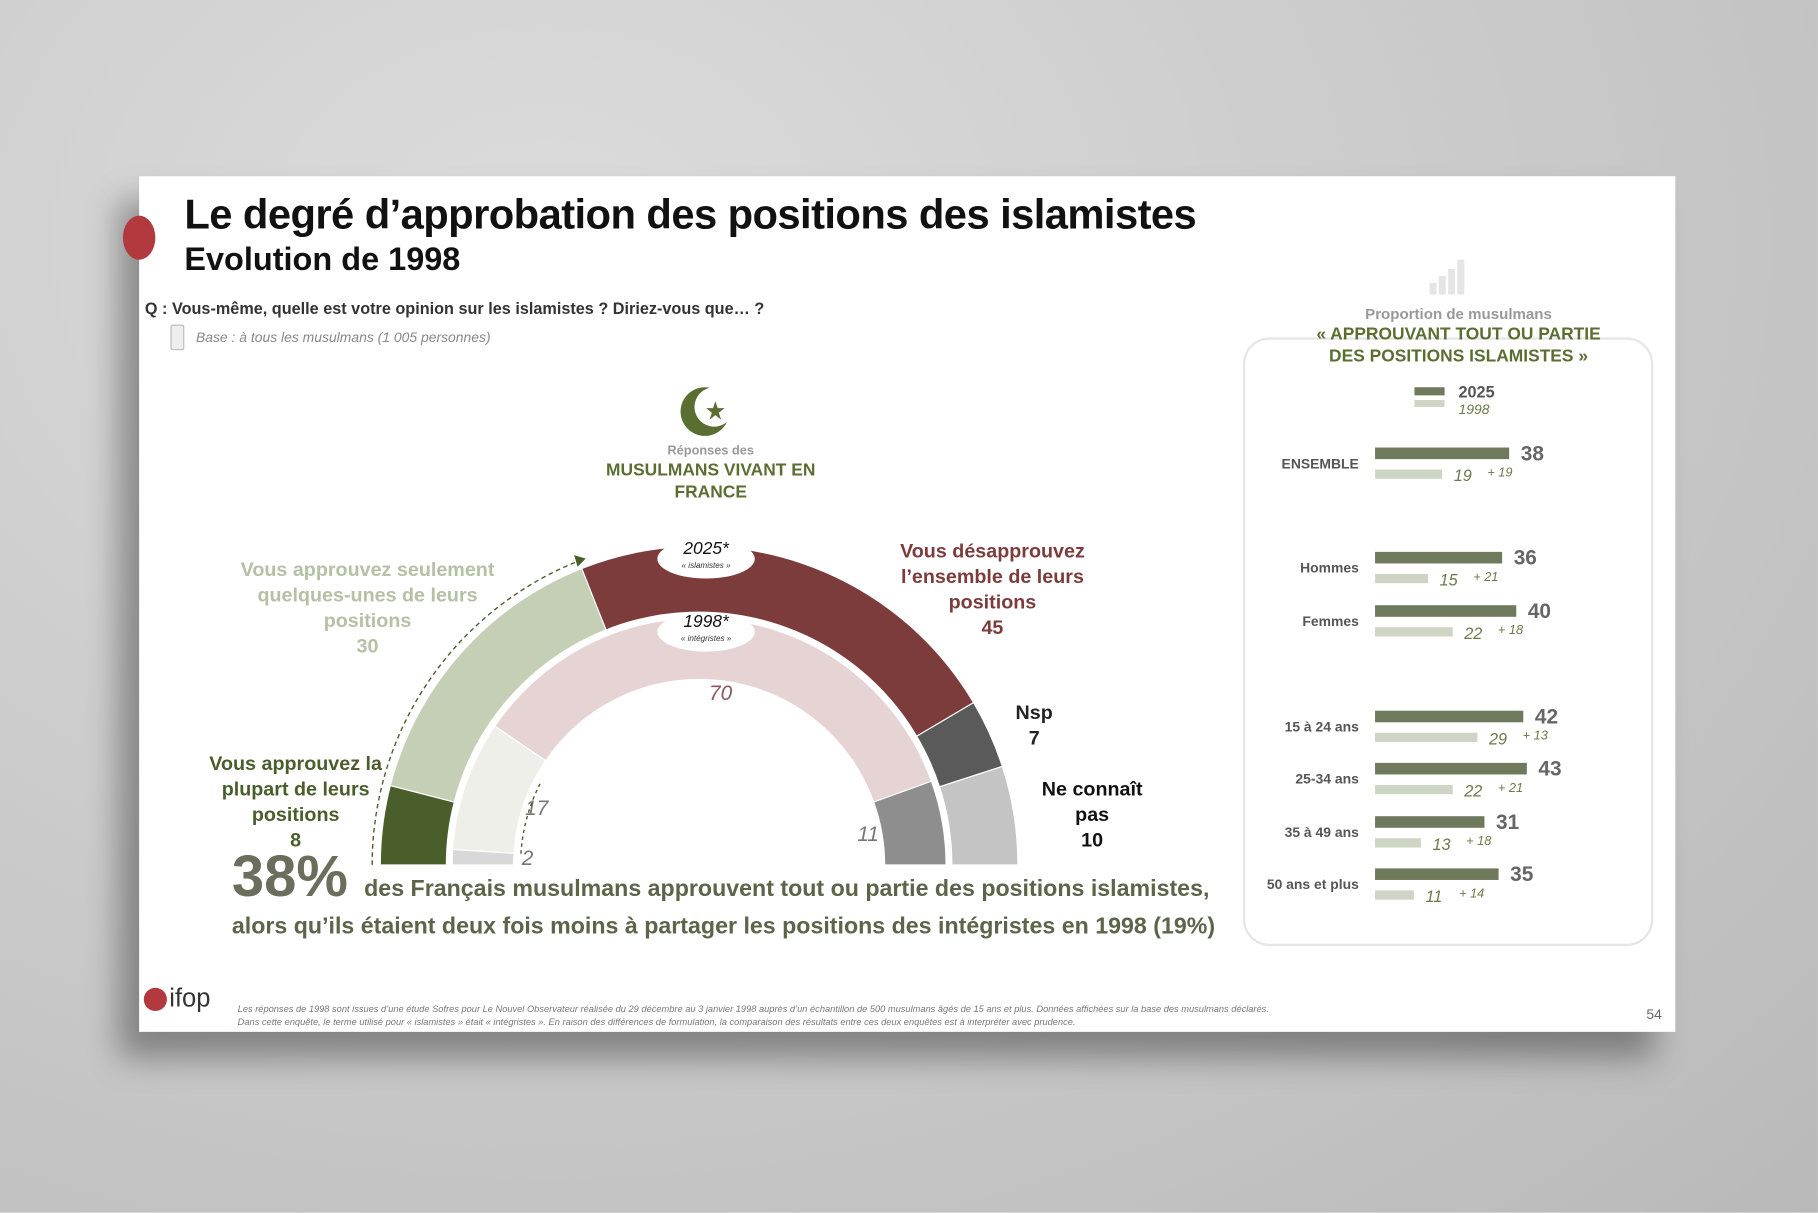 The height and width of the screenshot is (1213, 1818). What do you see at coordinates (1471, 892) in the screenshot?
I see `difference-label: + 14` at bounding box center [1471, 892].